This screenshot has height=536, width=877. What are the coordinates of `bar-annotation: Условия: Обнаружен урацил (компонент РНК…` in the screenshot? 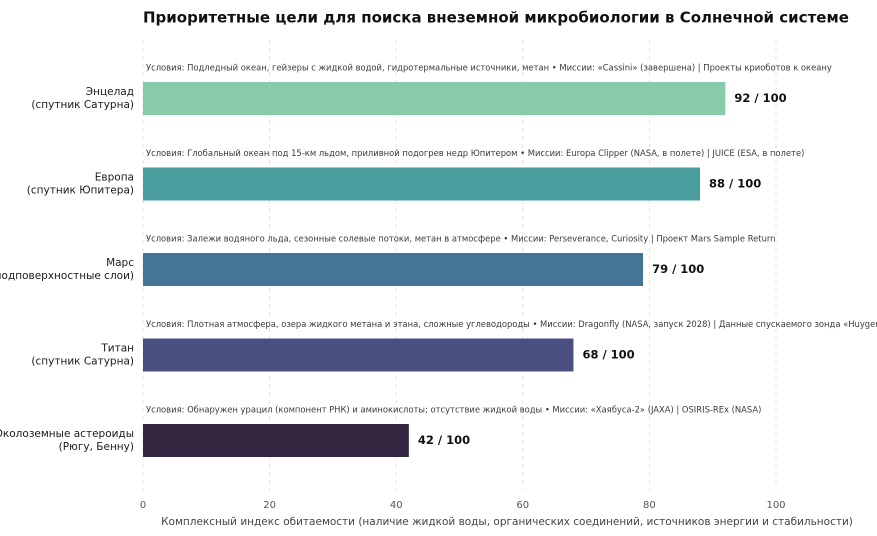 It's located at (453, 410).